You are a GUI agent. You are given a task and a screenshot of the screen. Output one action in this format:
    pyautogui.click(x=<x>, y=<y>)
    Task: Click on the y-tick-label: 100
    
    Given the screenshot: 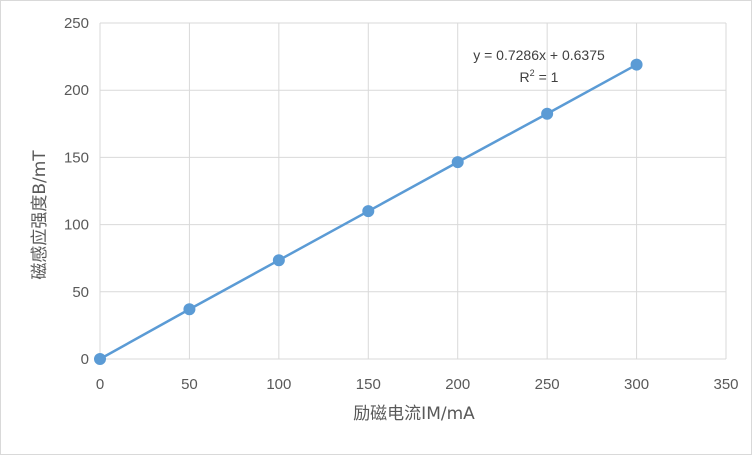 What is the action you would take?
    pyautogui.click(x=76, y=225)
    